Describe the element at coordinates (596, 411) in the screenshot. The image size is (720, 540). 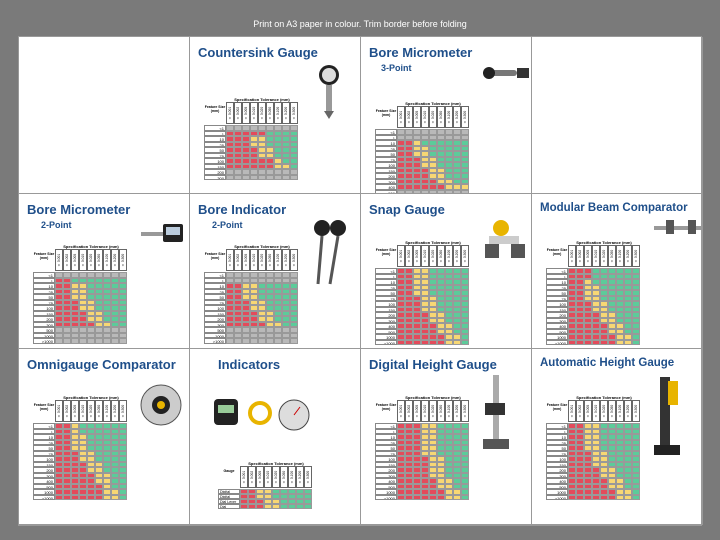
I see `tolerance-column-label: ± 0.010` at that location.